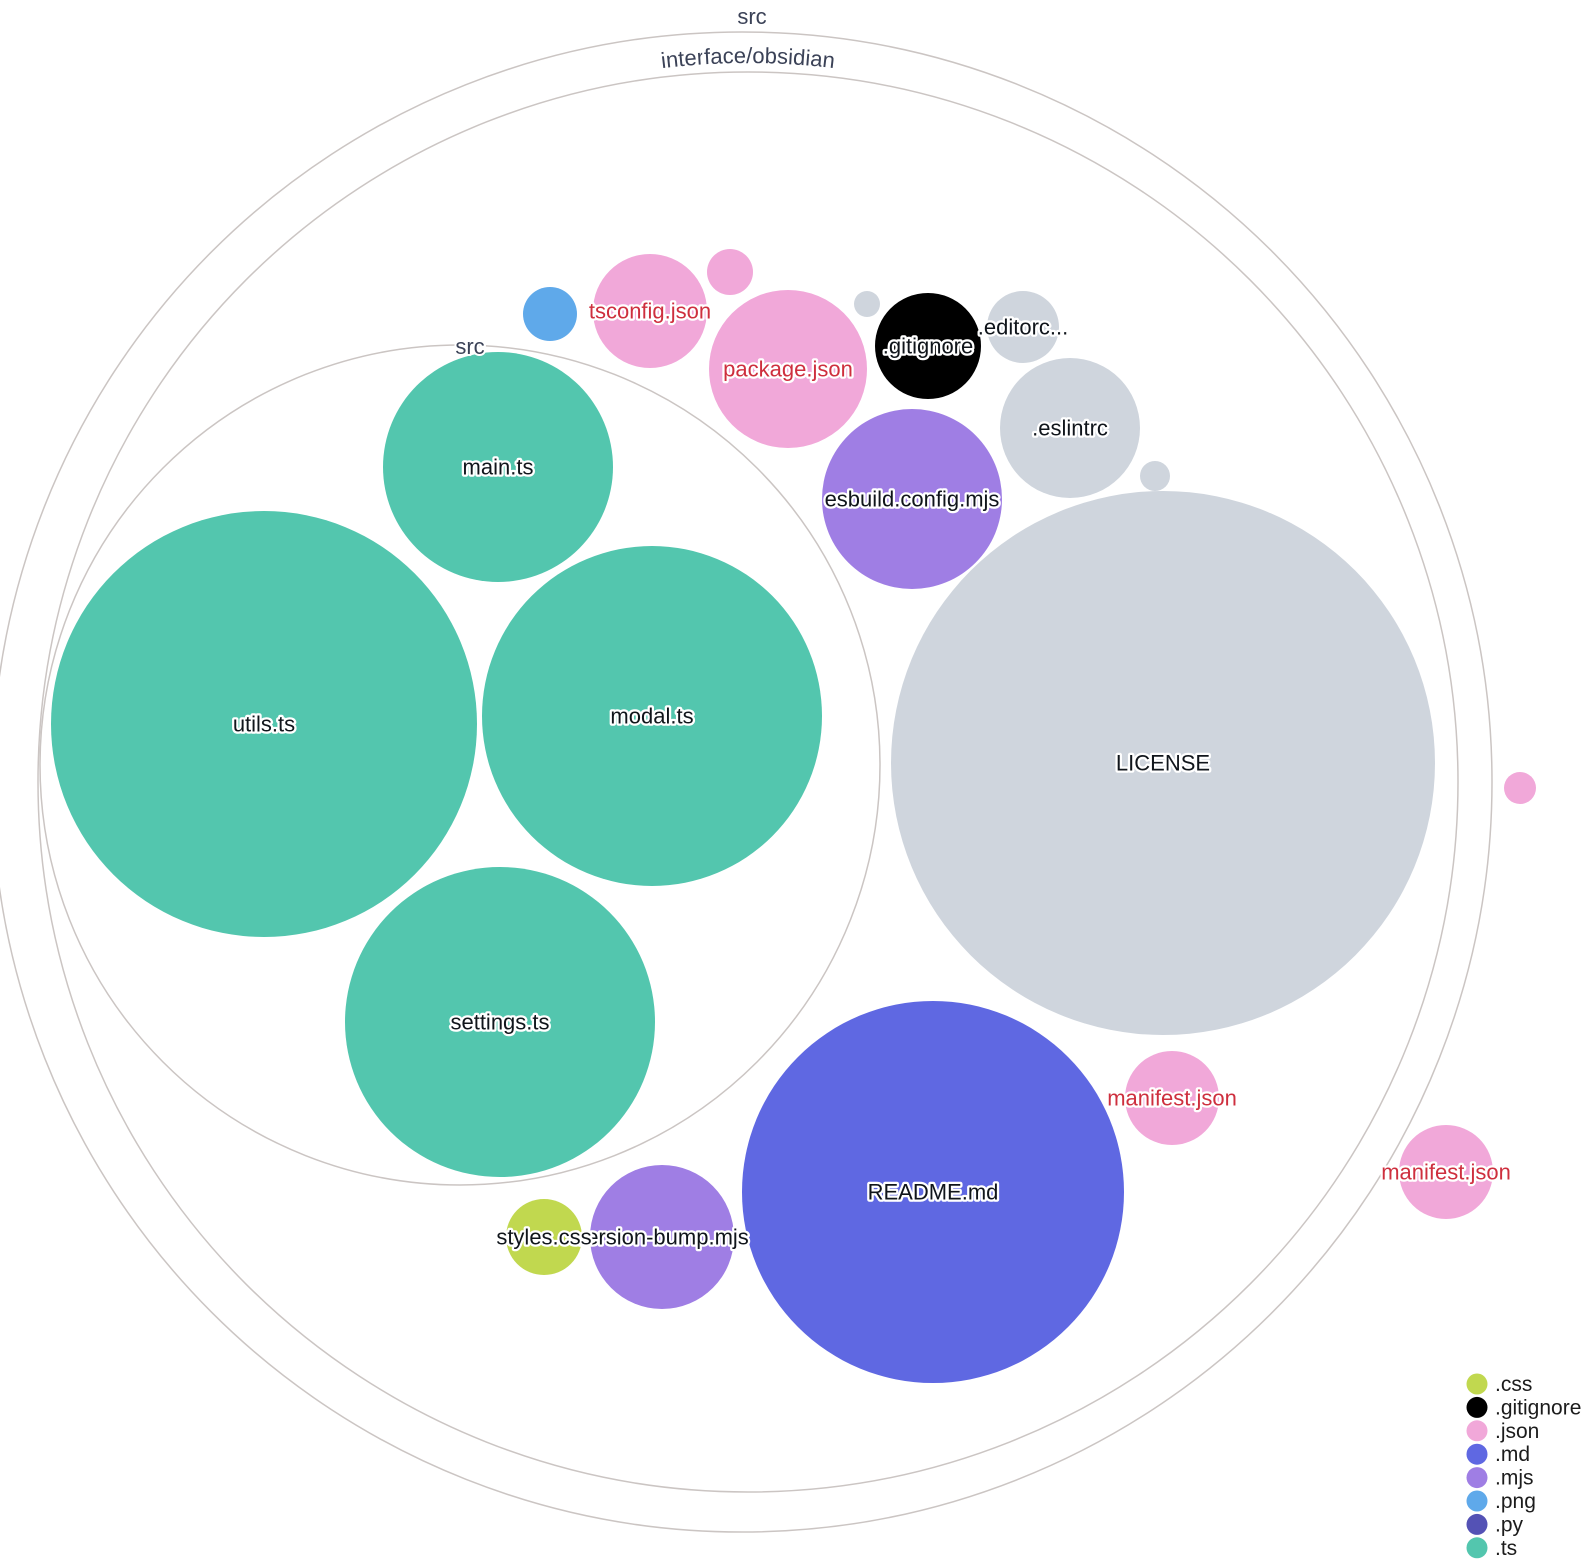  What do you see at coordinates (469, 346) in the screenshot?
I see `folder-label-src-inner: src` at bounding box center [469, 346].